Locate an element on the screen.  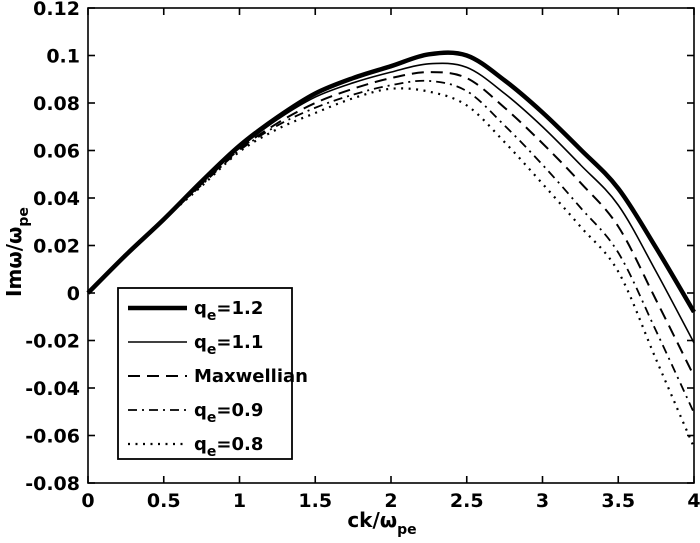
legend-box is located at coordinates (205, 373).